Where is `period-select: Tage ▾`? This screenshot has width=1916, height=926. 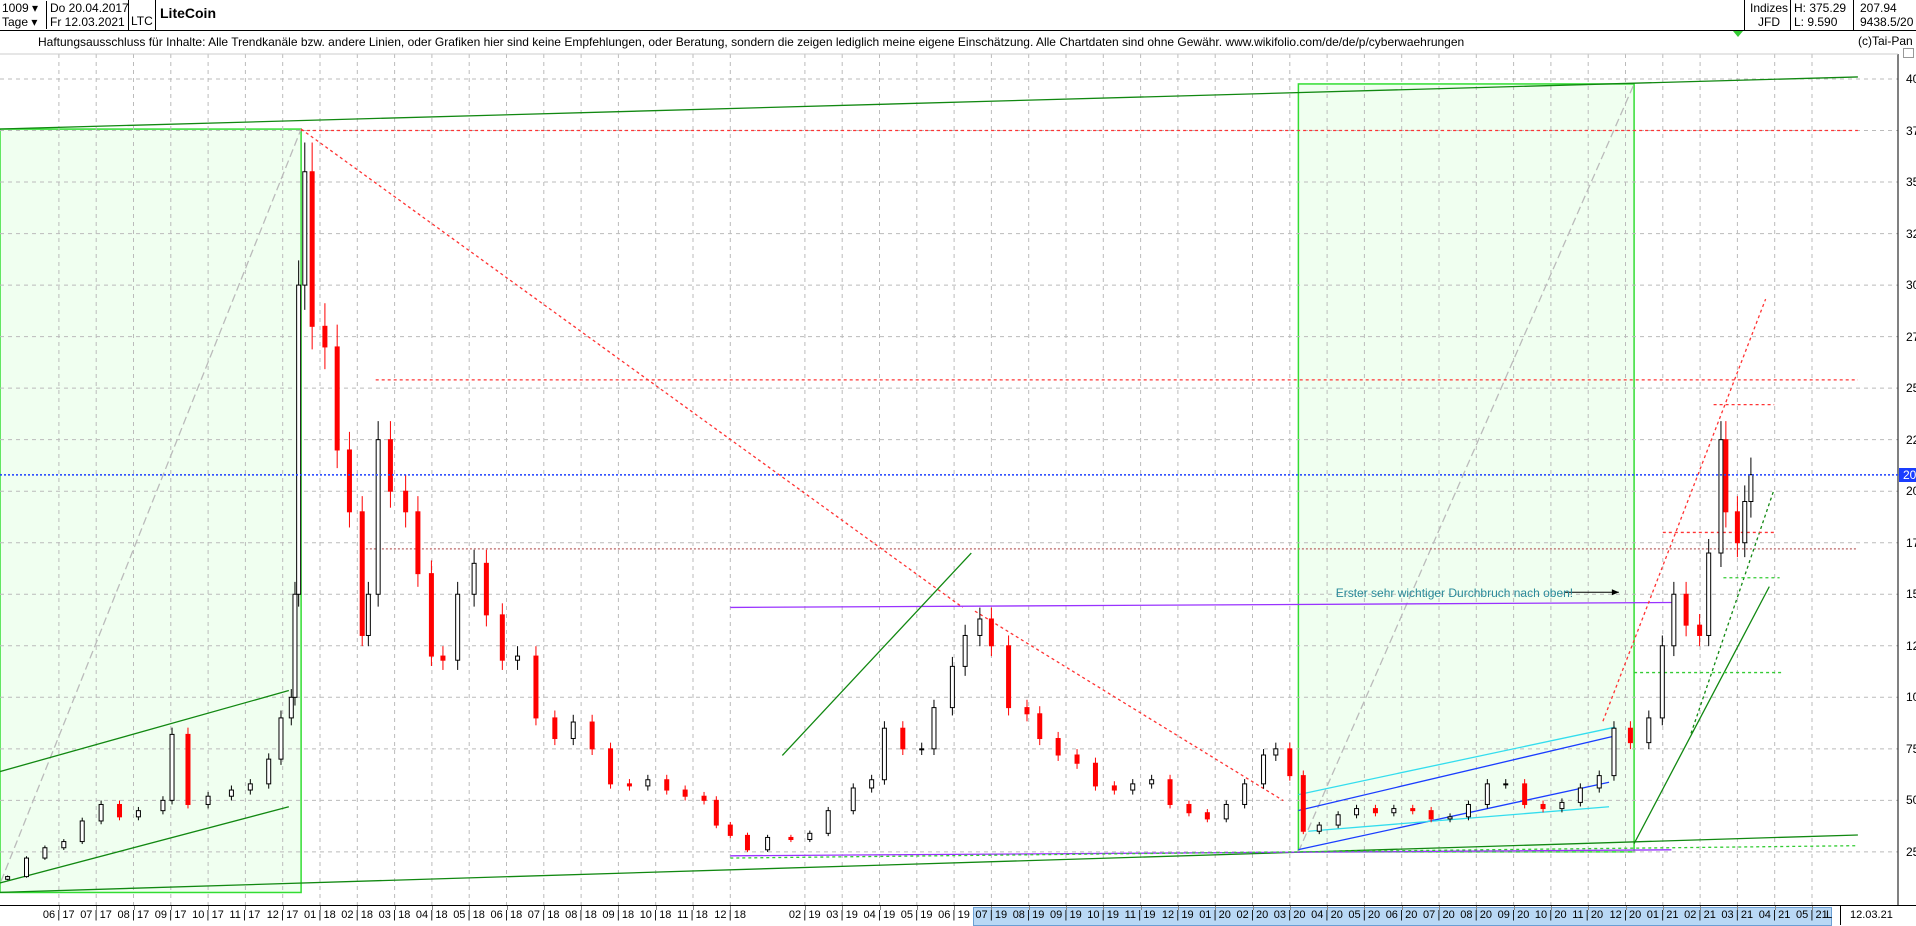
period-select: Tage ▾ is located at coordinates (24, 22).